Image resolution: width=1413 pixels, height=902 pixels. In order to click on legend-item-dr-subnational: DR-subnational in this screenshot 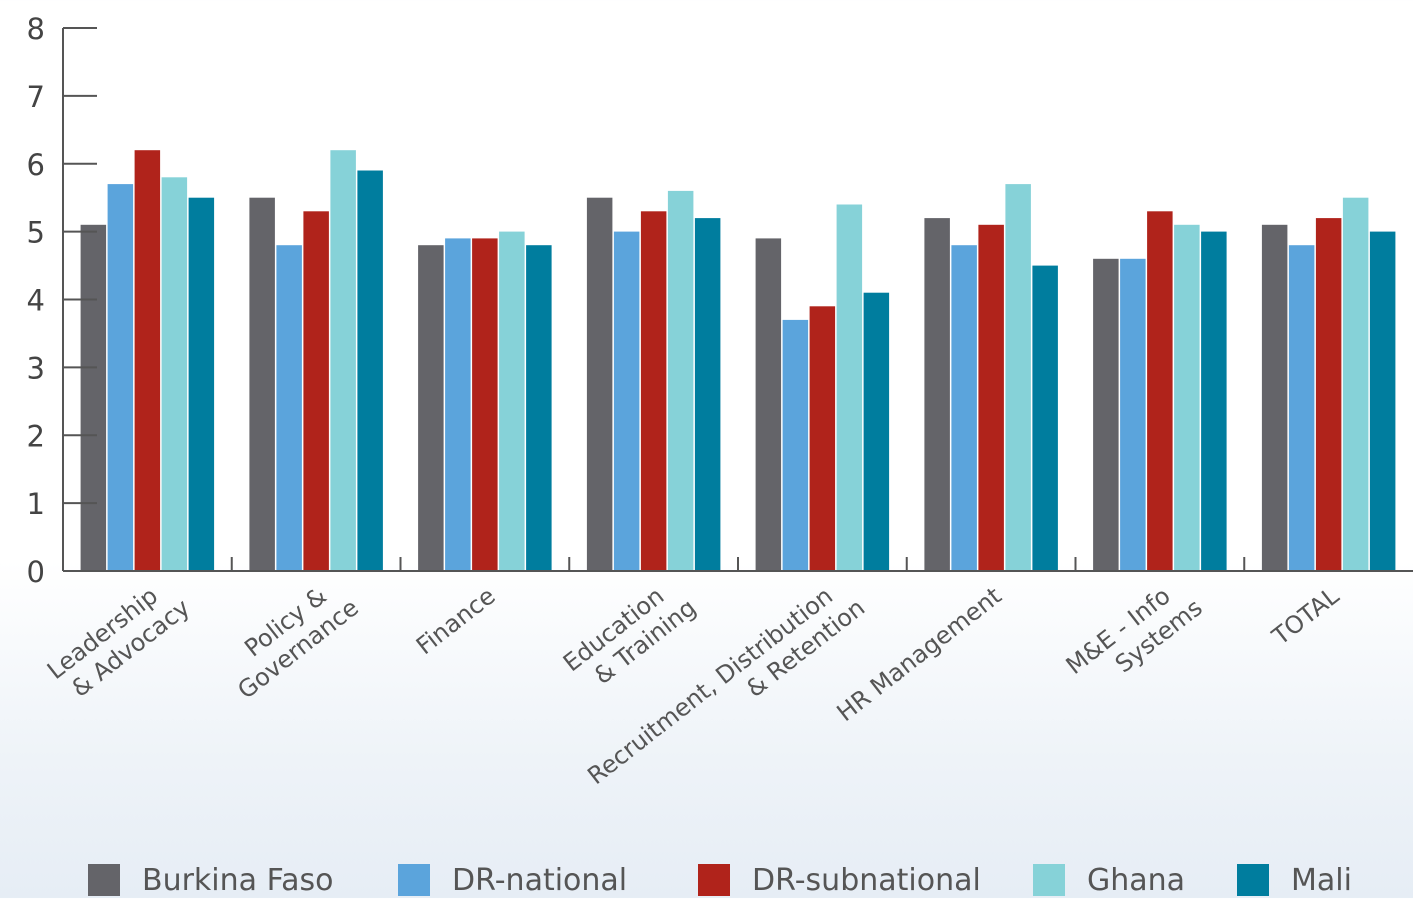, I will do `click(839, 880)`.